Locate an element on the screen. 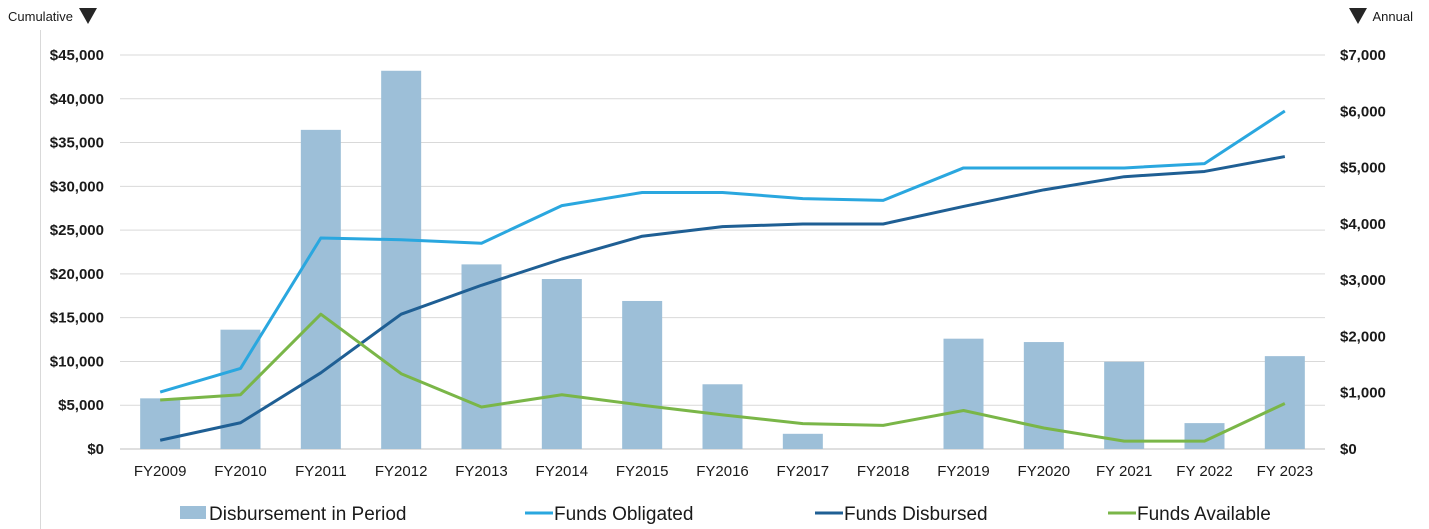 This screenshot has width=1429, height=529. x-tick-label: FY2010 is located at coordinates (240, 471).